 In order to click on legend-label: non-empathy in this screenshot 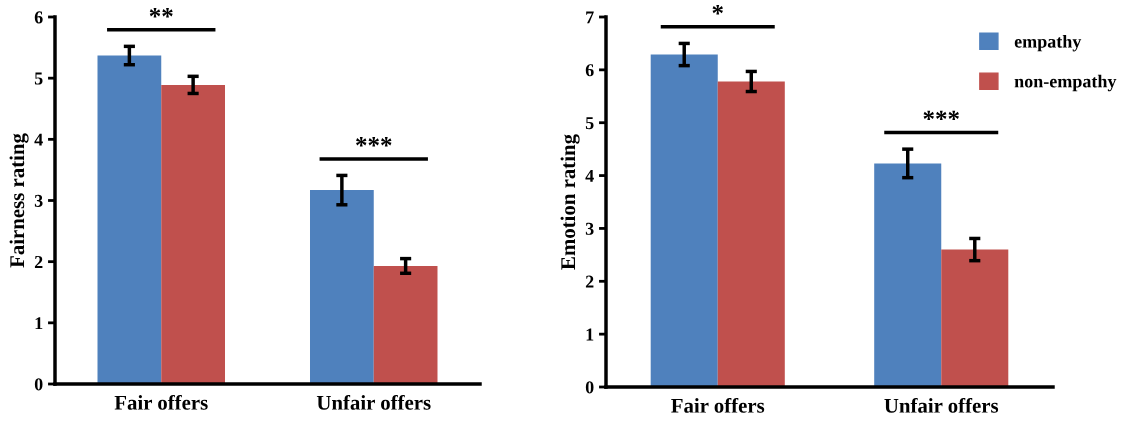, I will do `click(1065, 83)`.